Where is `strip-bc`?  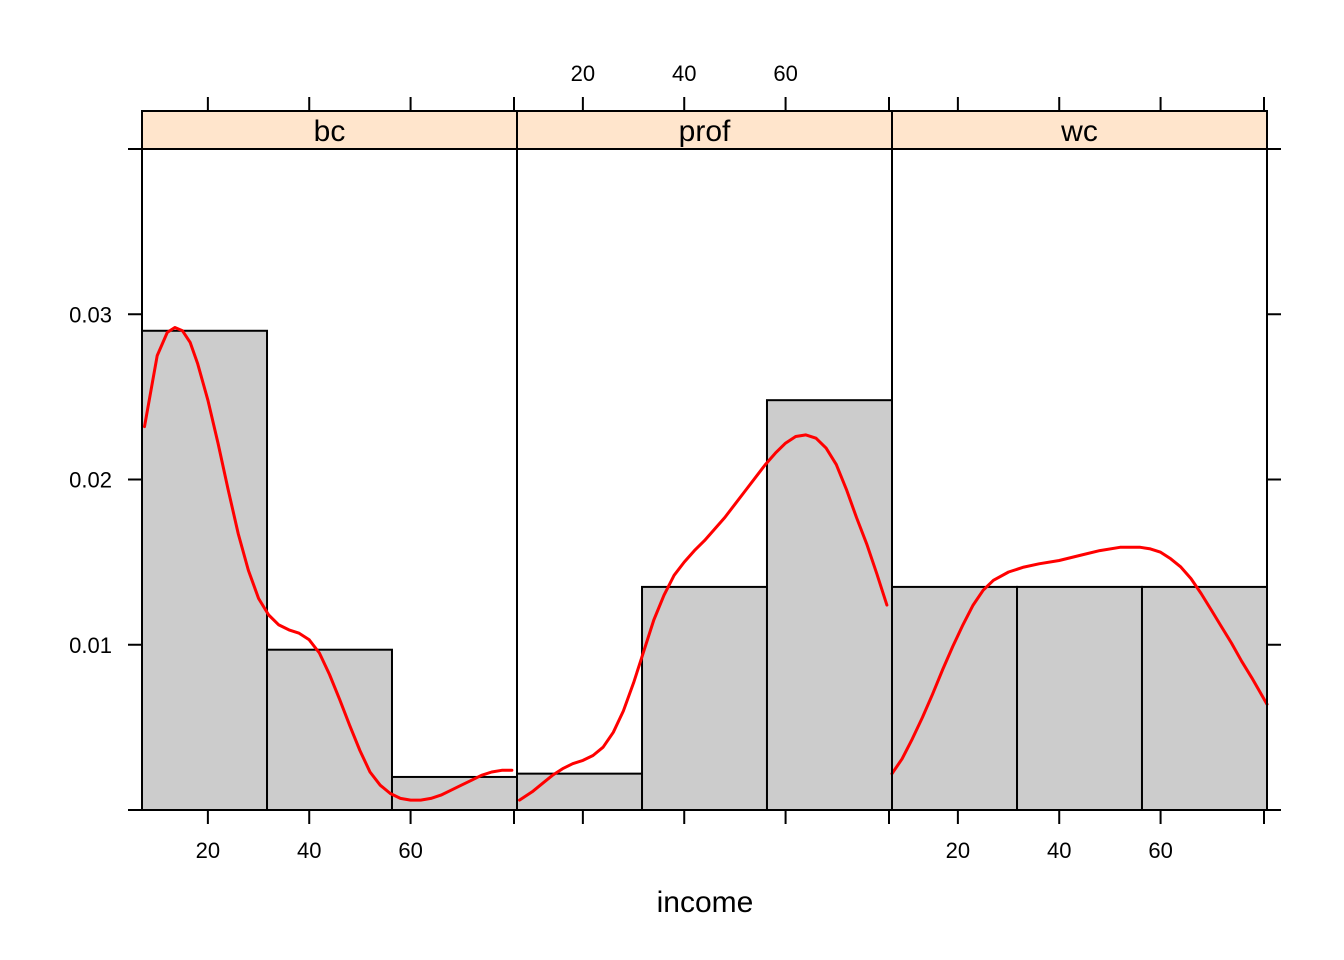 strip-bc is located at coordinates (329, 130).